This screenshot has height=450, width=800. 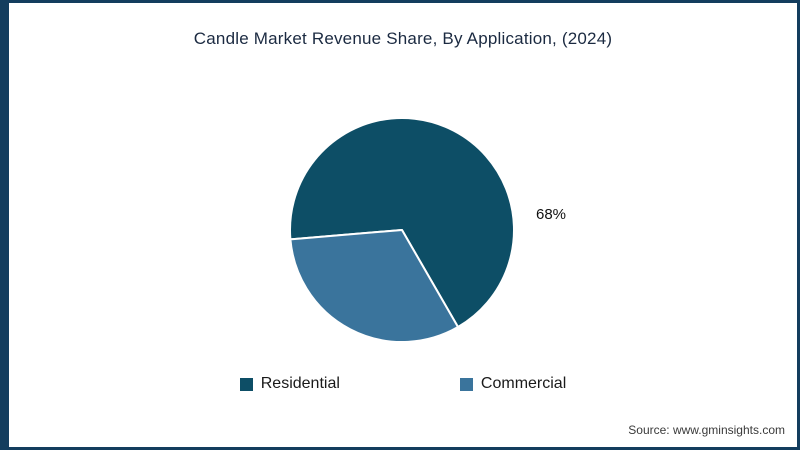 I want to click on legend-label-commercial: Commercial, so click(x=523, y=383).